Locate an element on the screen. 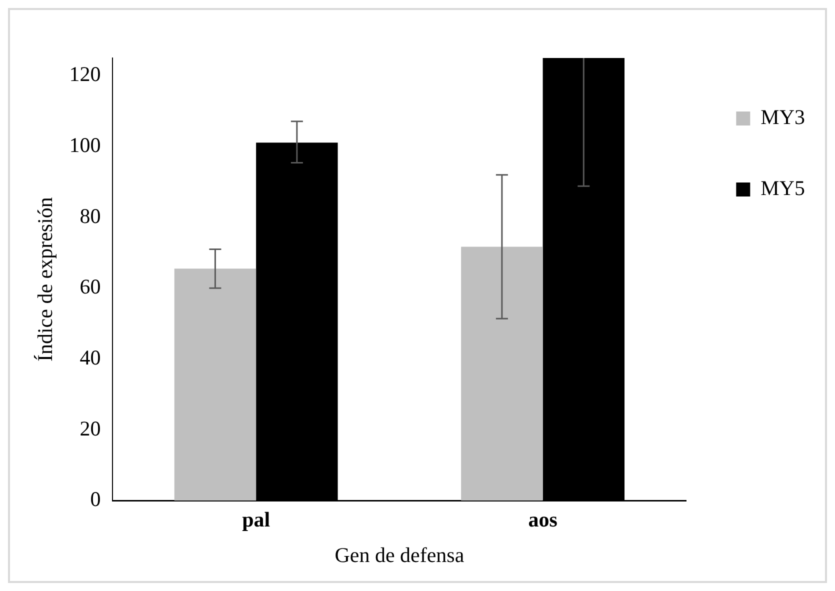 The width and height of the screenshot is (835, 591). x-tick-label: aos is located at coordinates (543, 520).